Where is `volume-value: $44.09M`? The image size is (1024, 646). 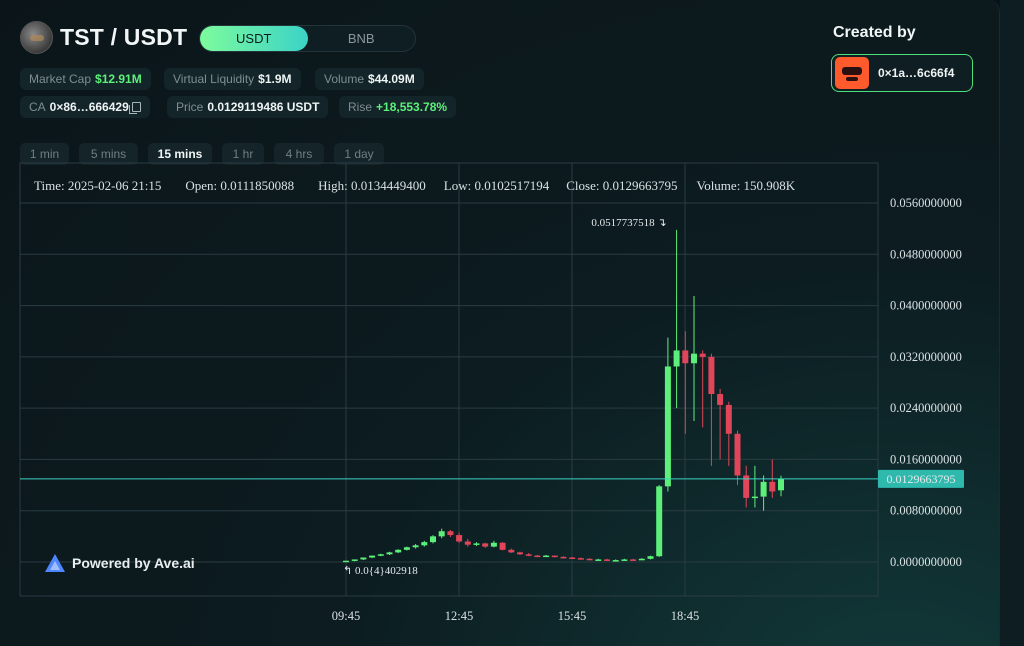 volume-value: $44.09M is located at coordinates (391, 79).